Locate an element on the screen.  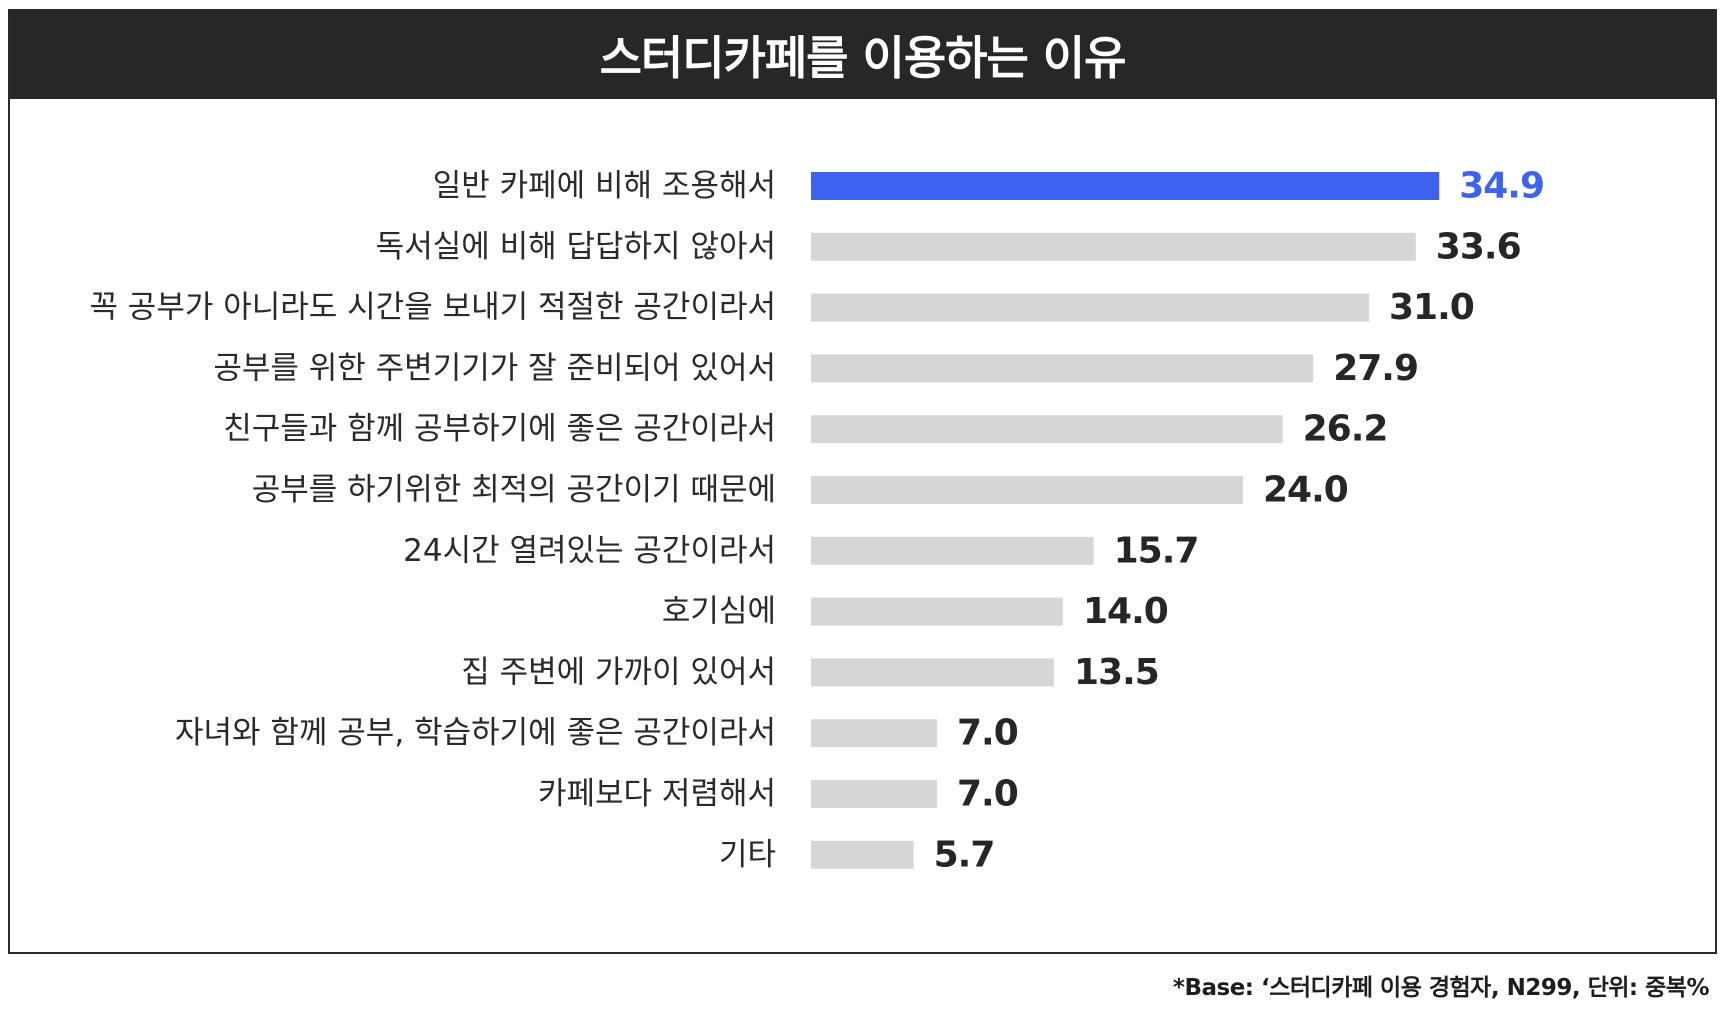
value-label: 14.0 is located at coordinates (1125, 611).